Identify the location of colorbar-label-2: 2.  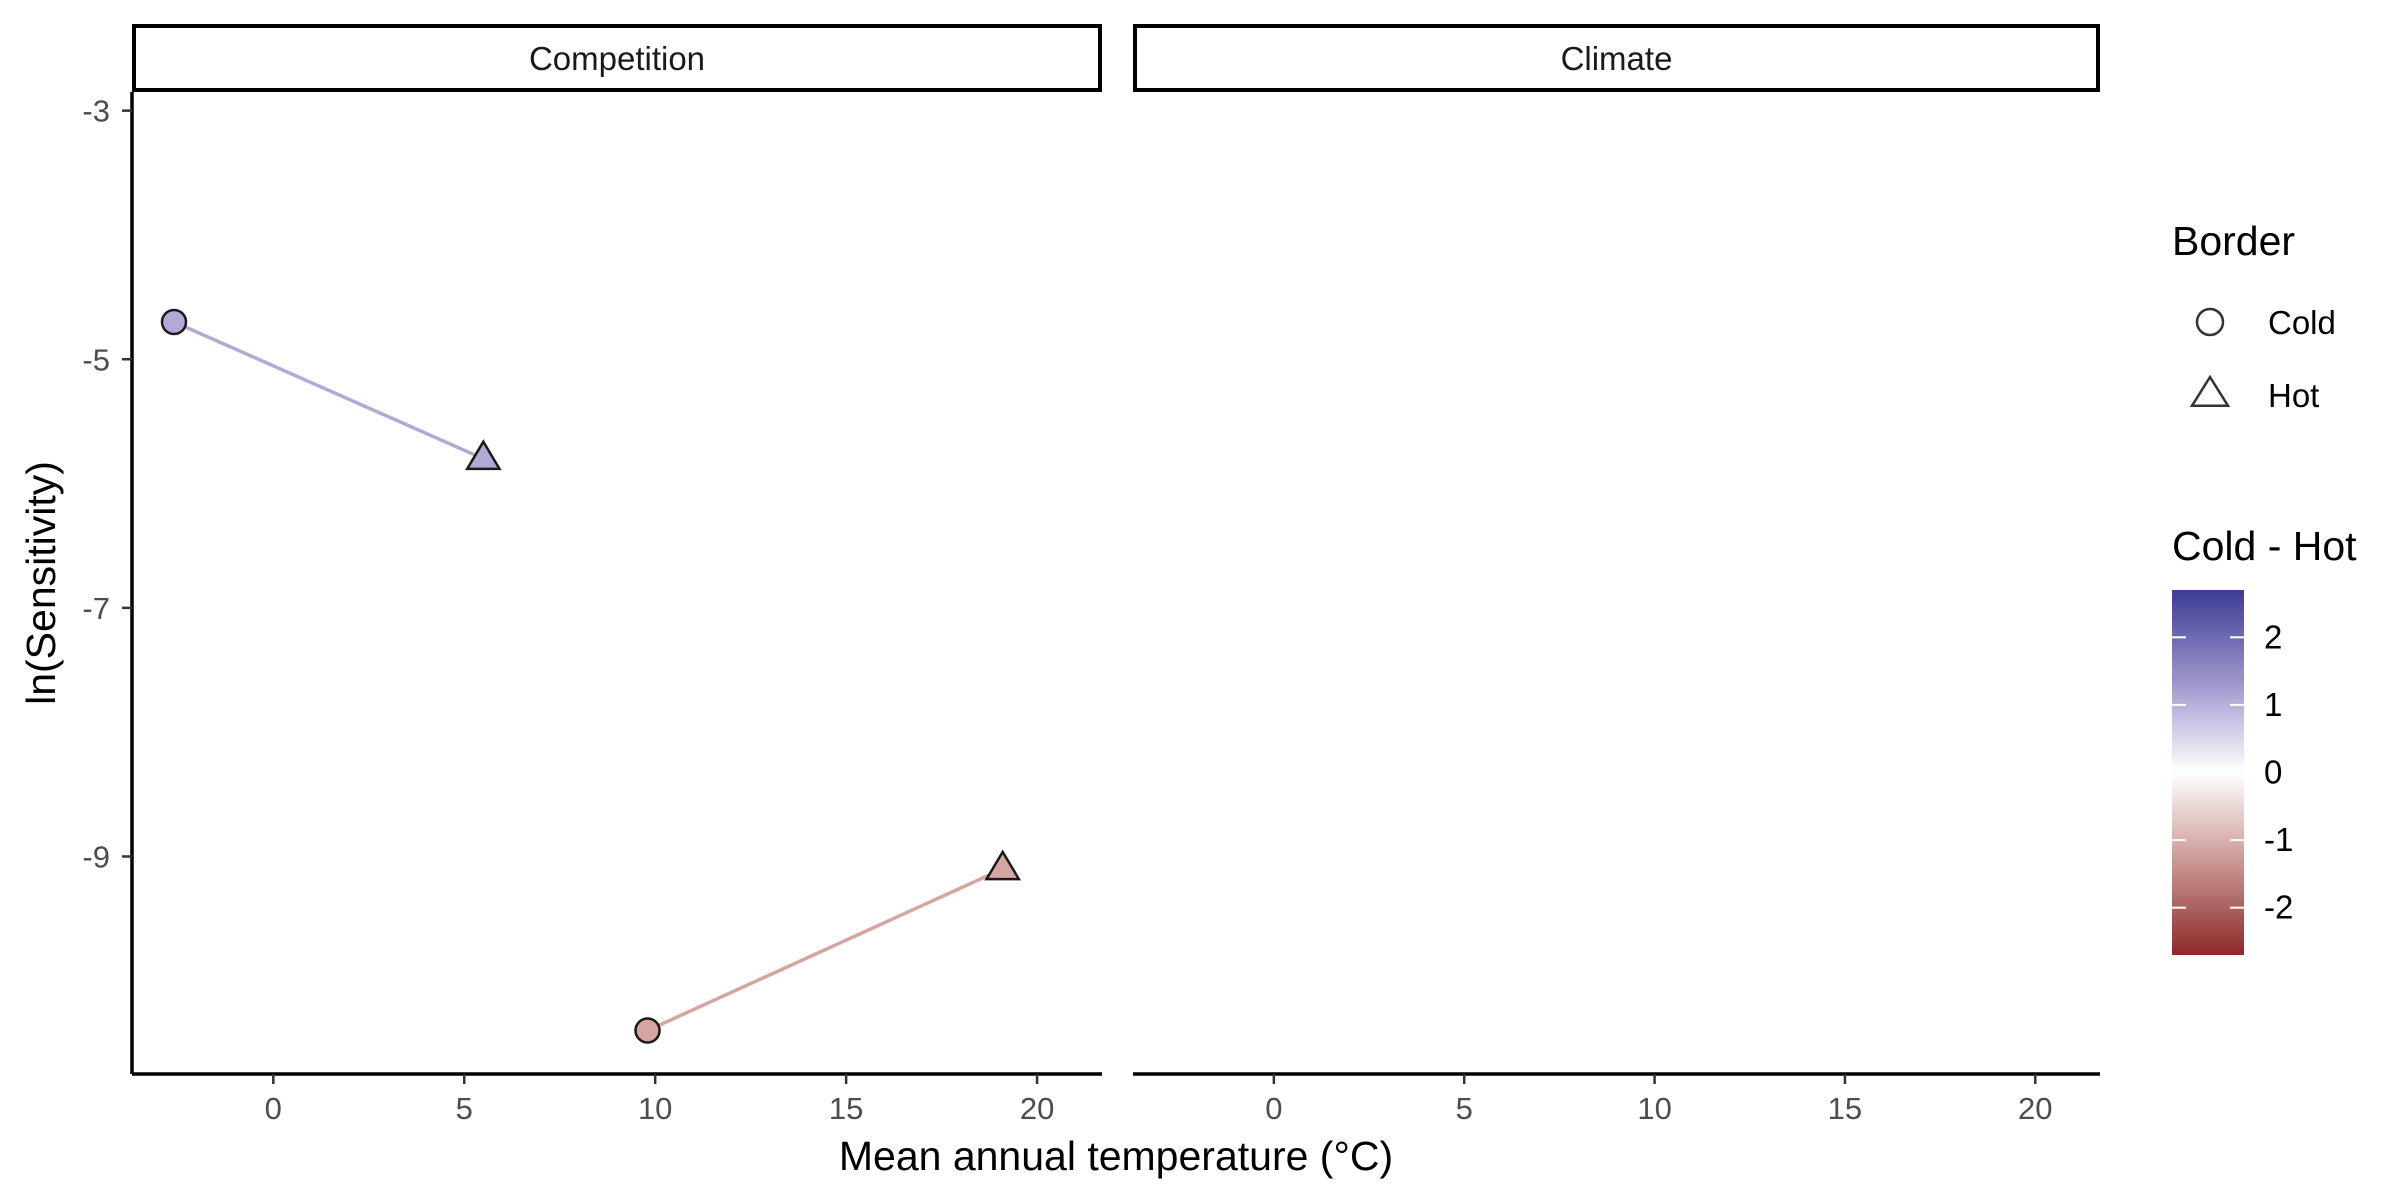
(2273, 636).